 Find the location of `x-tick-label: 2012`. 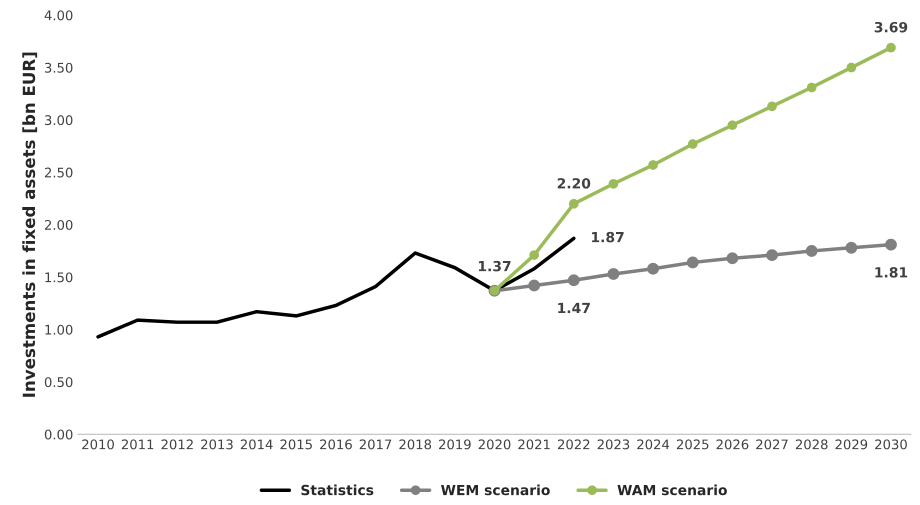

x-tick-label: 2012 is located at coordinates (177, 444).